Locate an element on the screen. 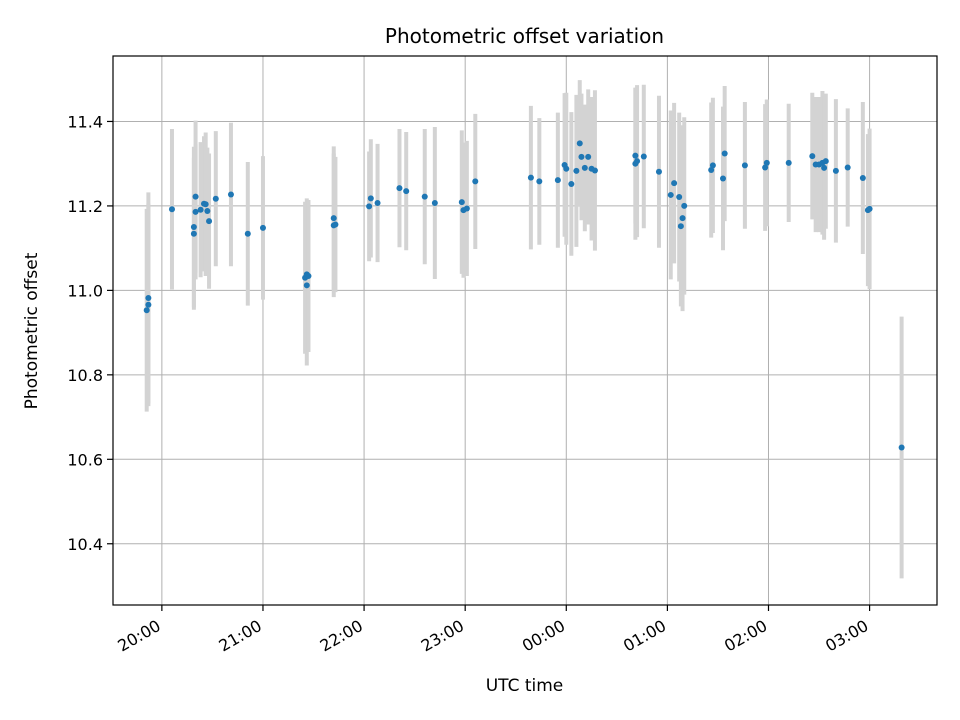 Image resolution: width=960 pixels, height=720 pixels. y-tick-label: 11.4 is located at coordinates (85, 121).